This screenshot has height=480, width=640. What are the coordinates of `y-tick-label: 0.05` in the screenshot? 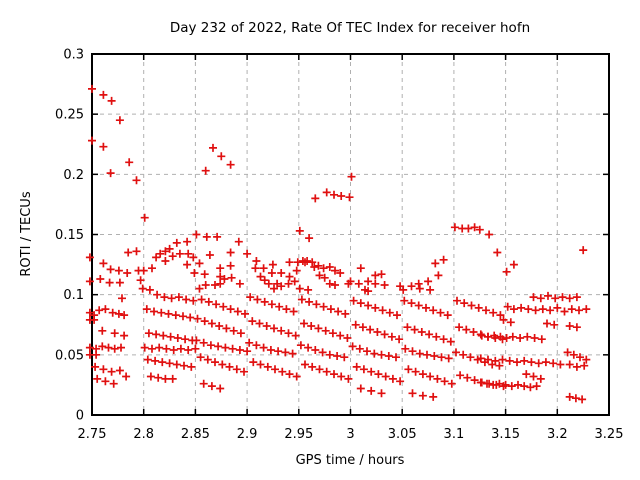 It's located at (69, 355).